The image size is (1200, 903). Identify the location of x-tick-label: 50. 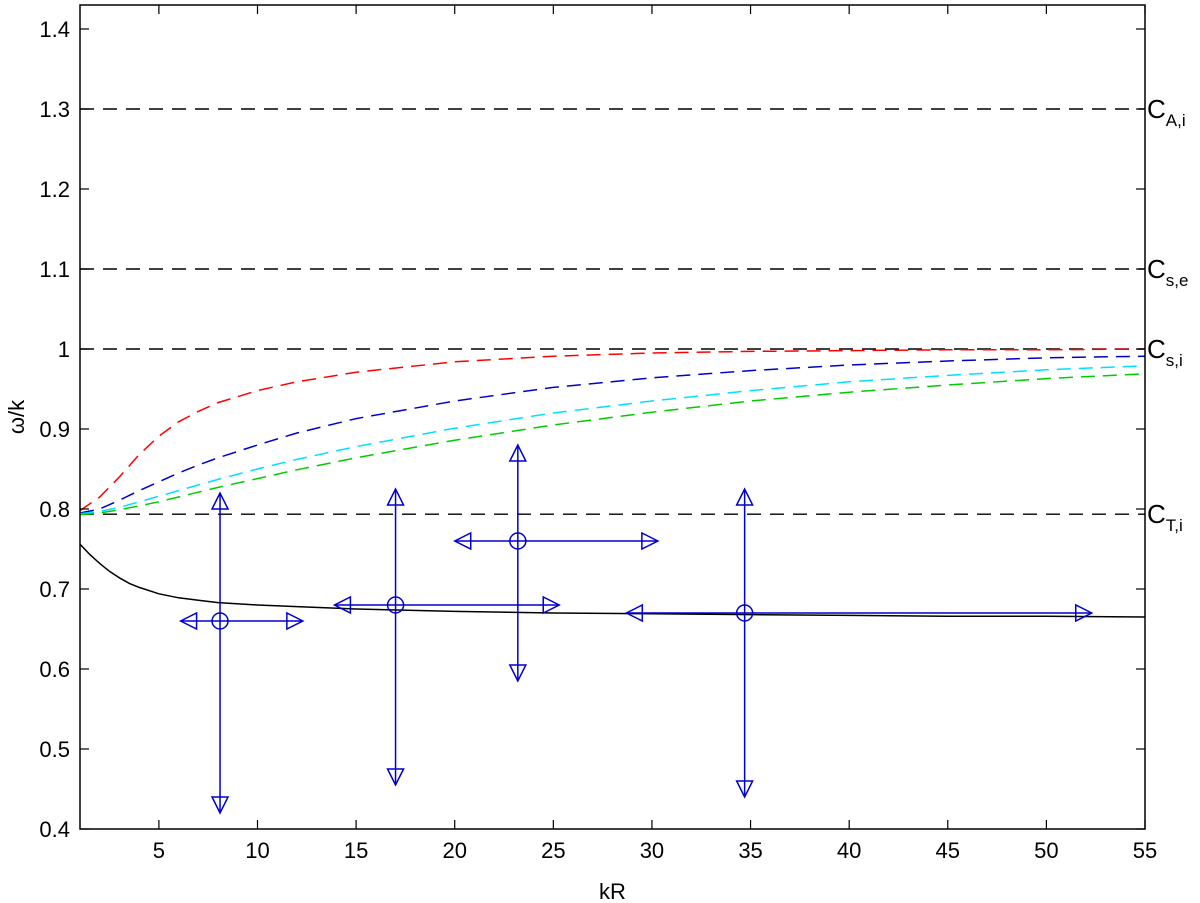
(1046, 850).